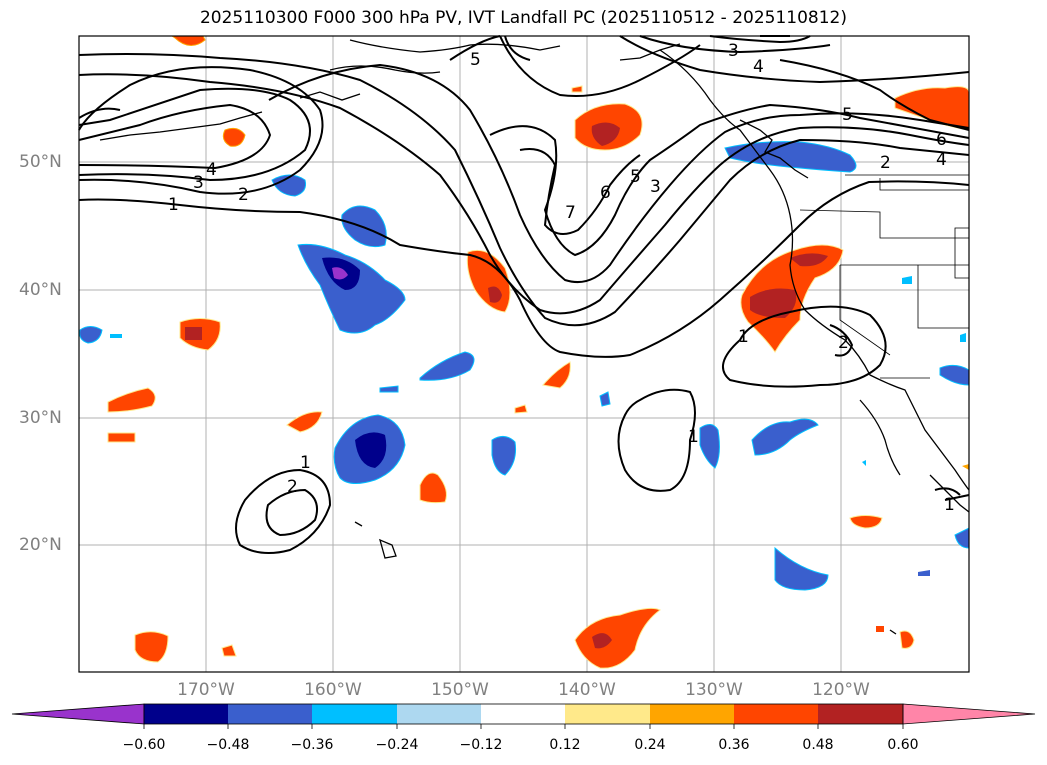 The height and width of the screenshot is (765, 1047). Describe the element at coordinates (40, 418) in the screenshot. I see `lat-label: 30°N` at that location.